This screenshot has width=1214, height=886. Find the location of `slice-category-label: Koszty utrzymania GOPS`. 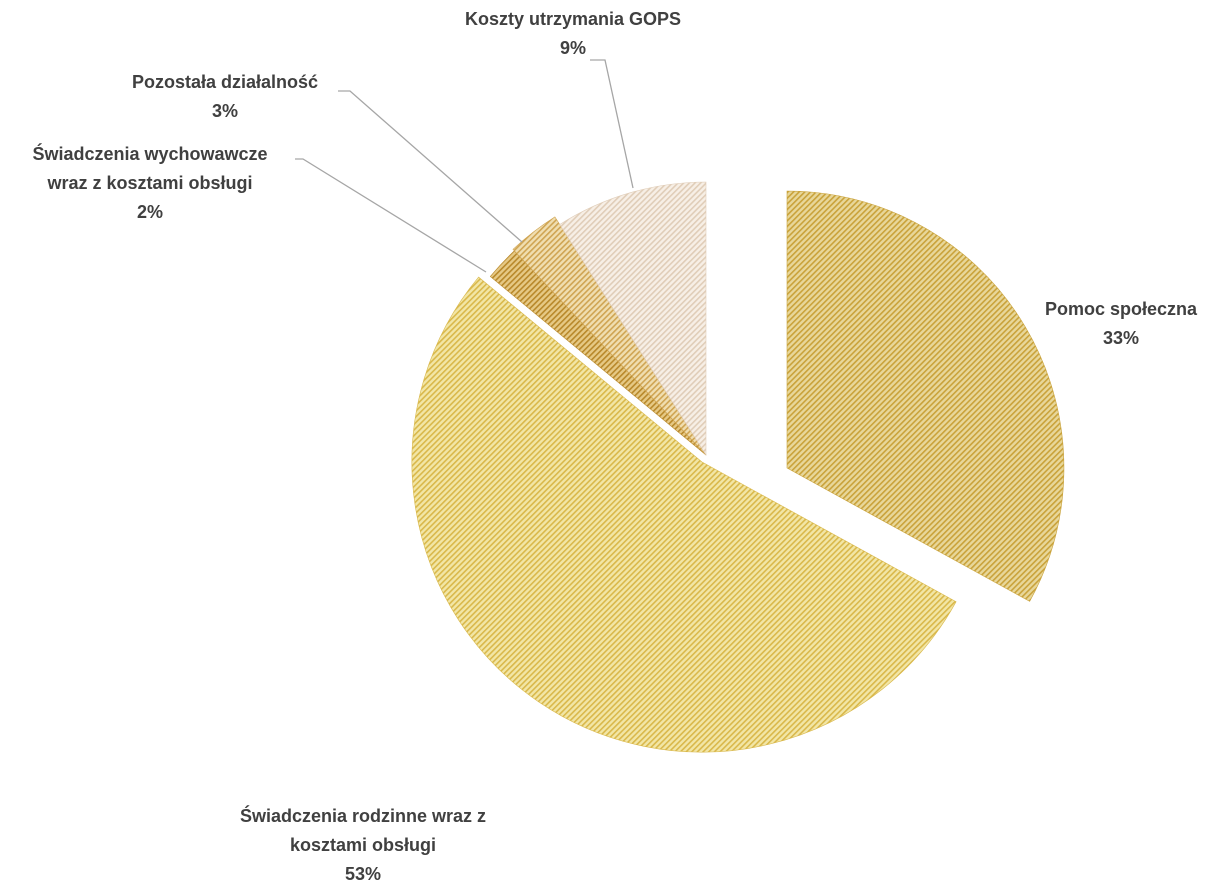

slice-category-label: Koszty utrzymania GOPS is located at coordinates (573, 19).